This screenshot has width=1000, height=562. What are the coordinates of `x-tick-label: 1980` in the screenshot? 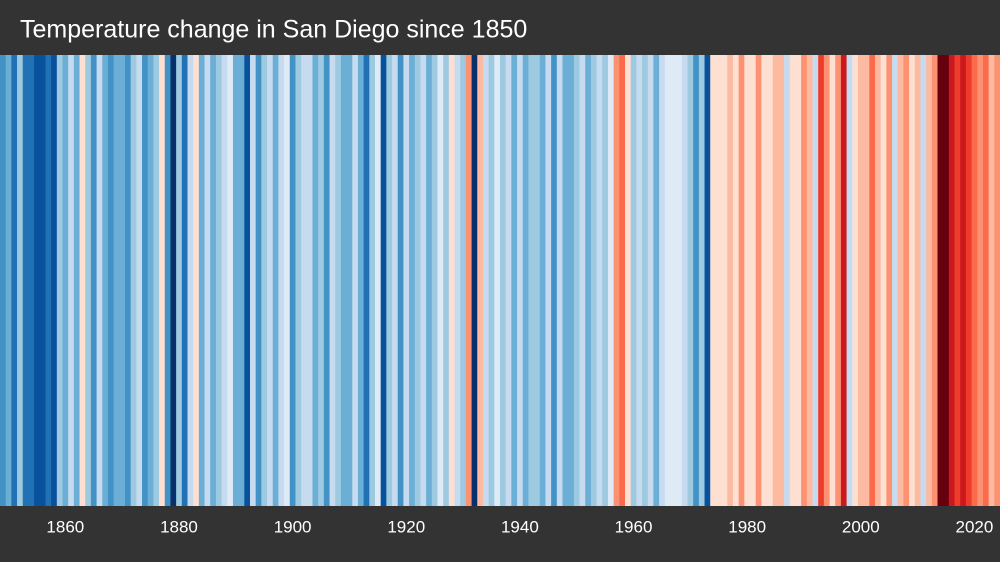 It's located at (747, 526).